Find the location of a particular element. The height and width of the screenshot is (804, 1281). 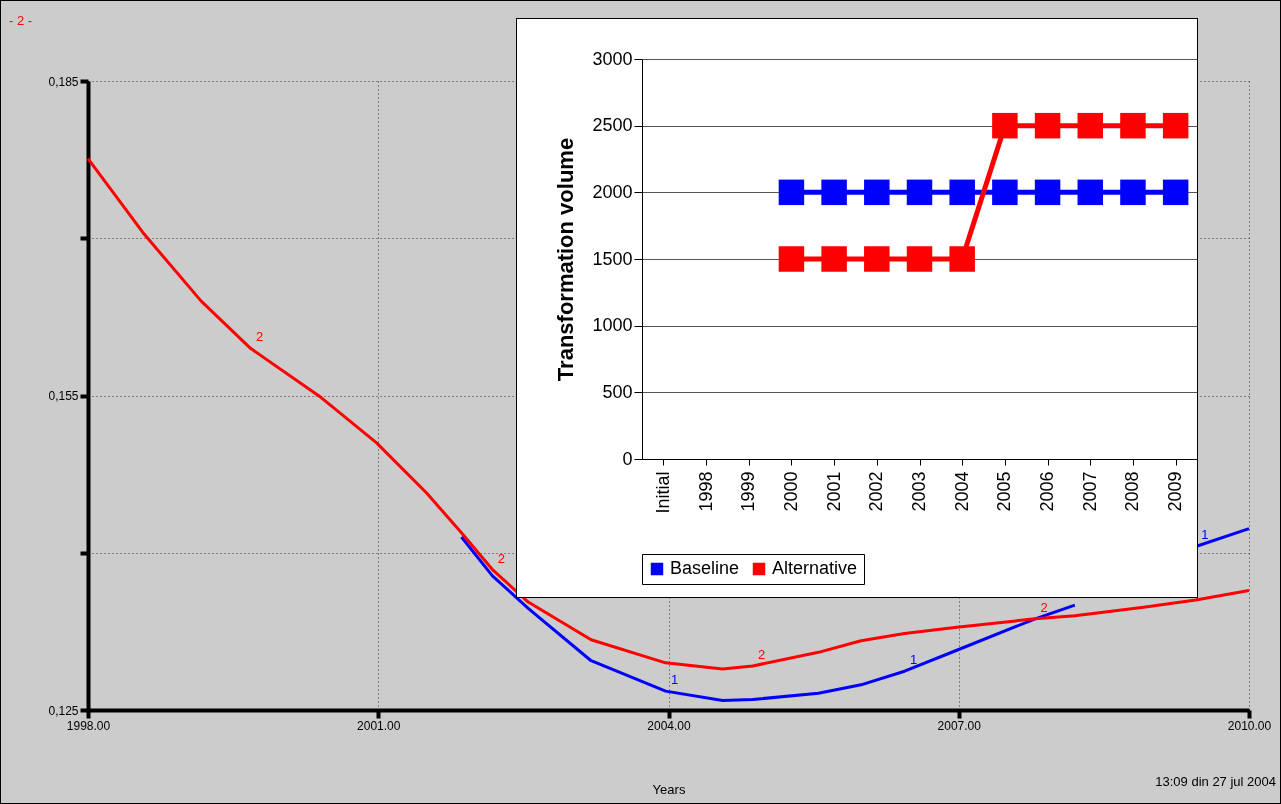

x-tick-label: 2005 is located at coordinates (1004, 491).